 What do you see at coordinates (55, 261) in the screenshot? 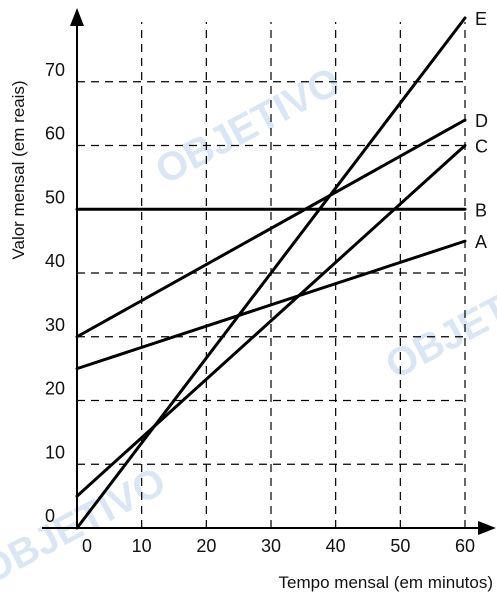
I see `y-tick-label: 40` at bounding box center [55, 261].